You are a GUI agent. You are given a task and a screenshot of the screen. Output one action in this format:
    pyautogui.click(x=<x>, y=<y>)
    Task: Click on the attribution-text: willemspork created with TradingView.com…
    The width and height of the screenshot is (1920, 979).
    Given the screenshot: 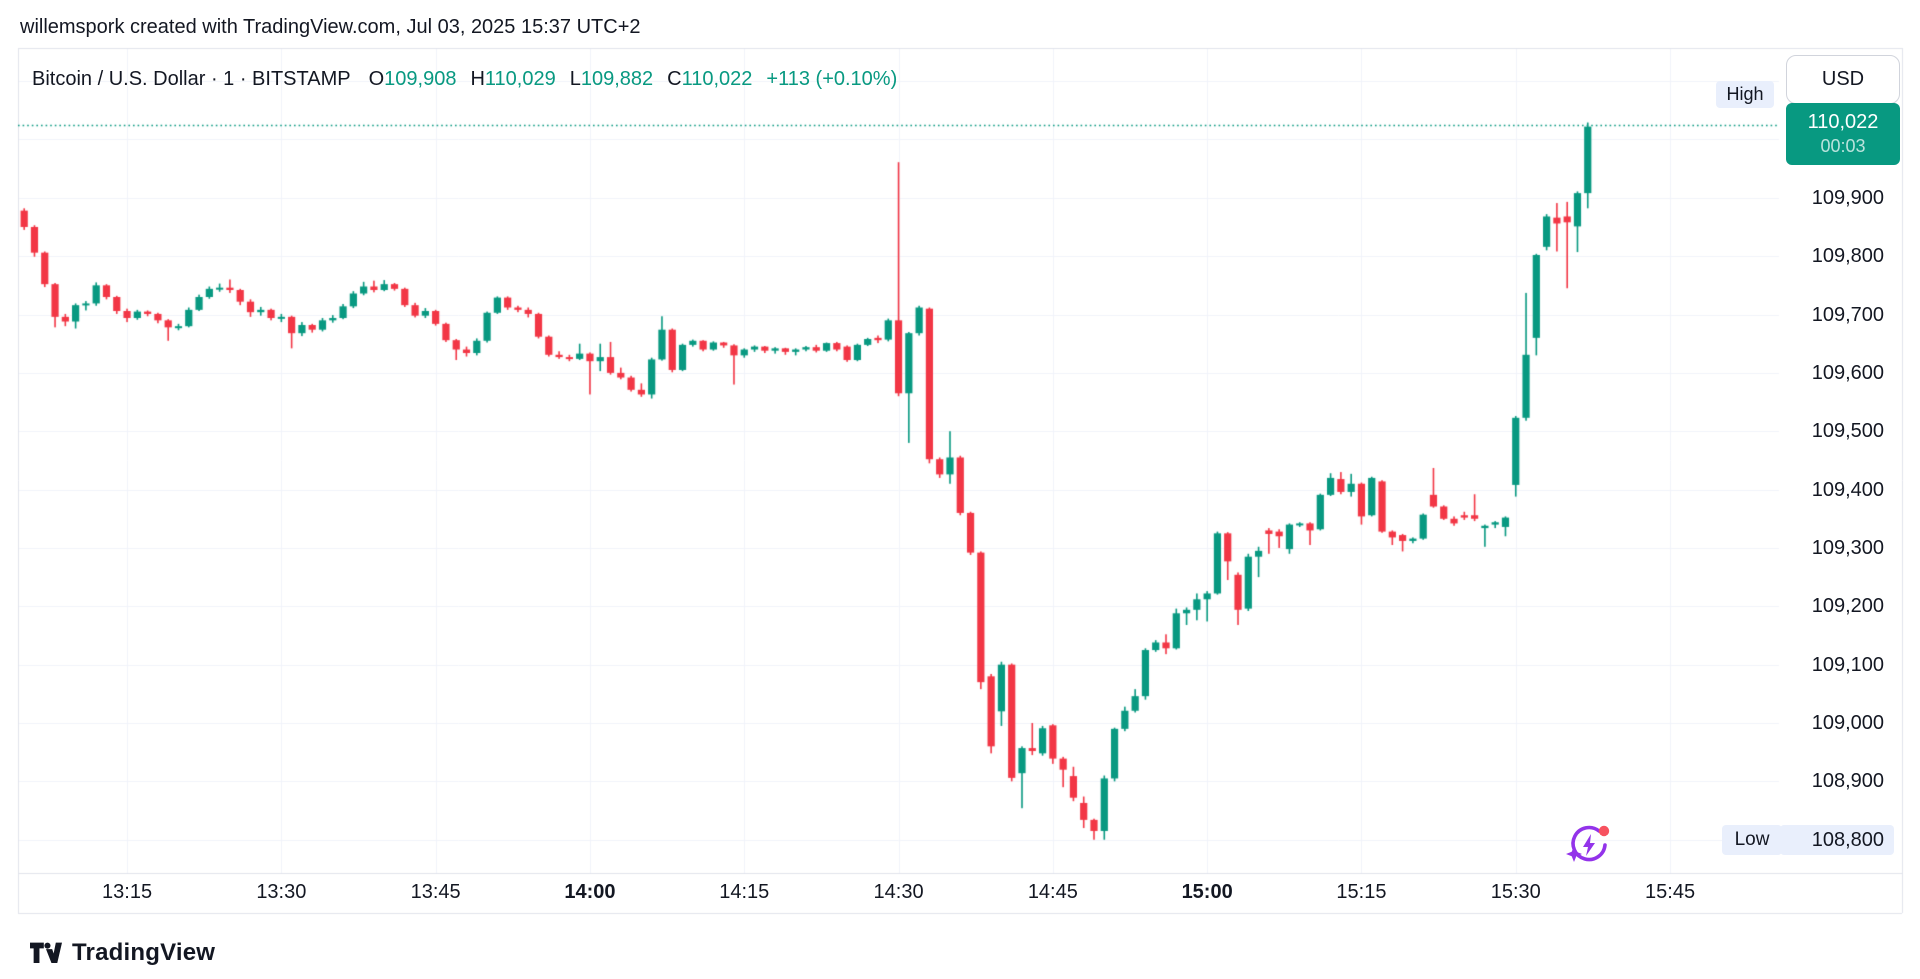 What is the action you would take?
    pyautogui.click(x=330, y=27)
    